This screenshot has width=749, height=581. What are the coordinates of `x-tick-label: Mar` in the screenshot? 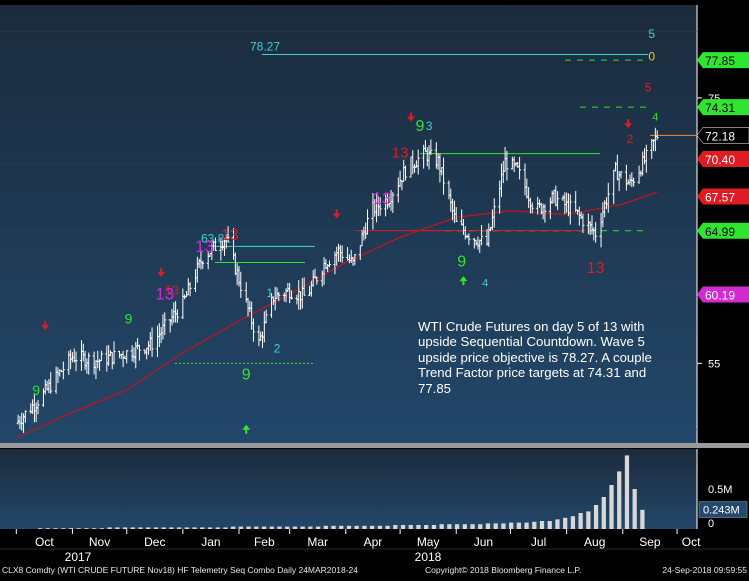 It's located at (317, 542).